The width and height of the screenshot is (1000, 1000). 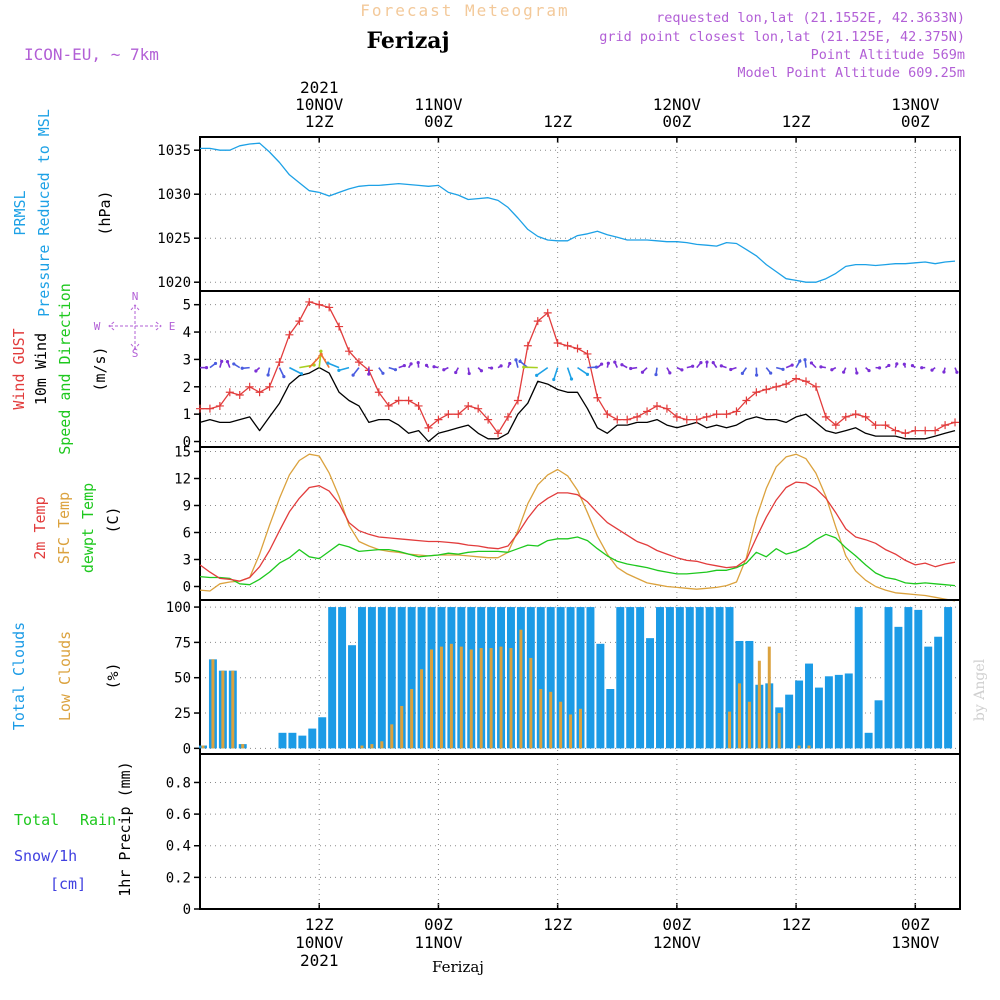 I want to click on cloud-labels: Total Clouds Low Clouds (%), so click(x=66, y=676).